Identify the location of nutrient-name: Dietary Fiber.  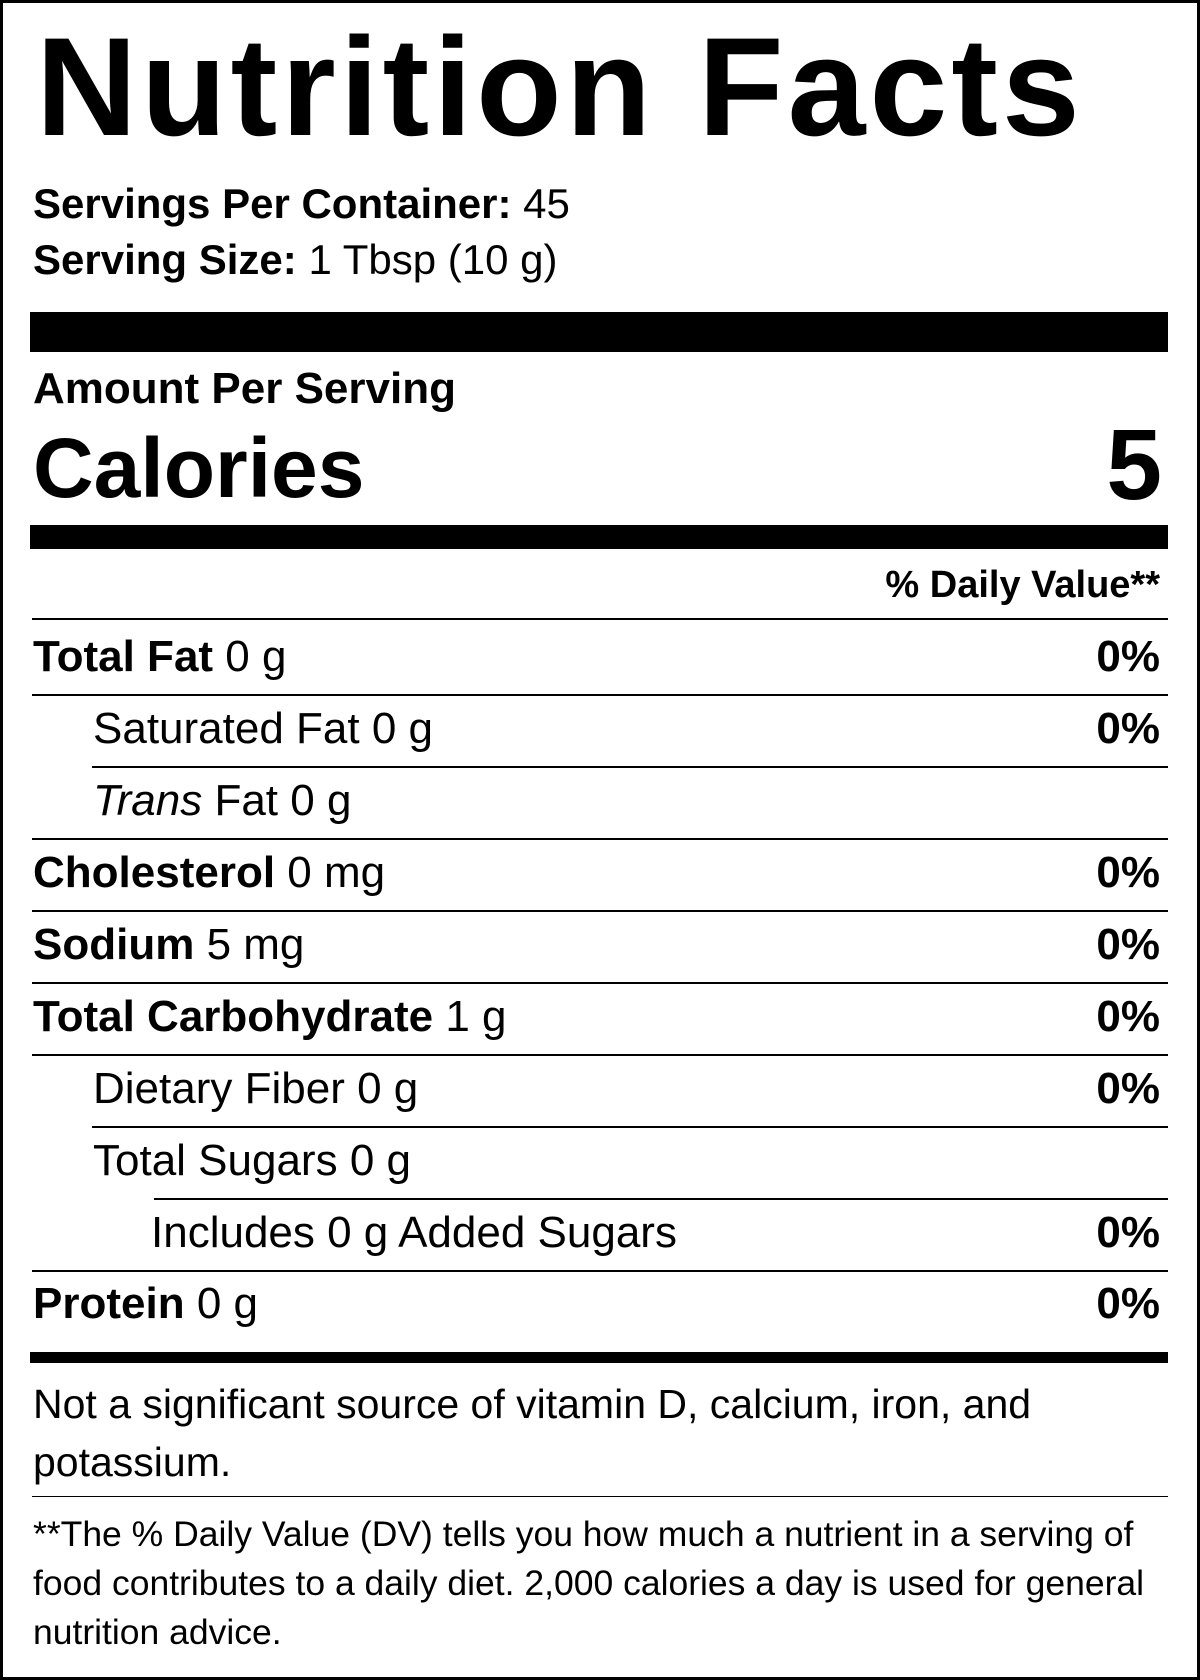
(219, 1088).